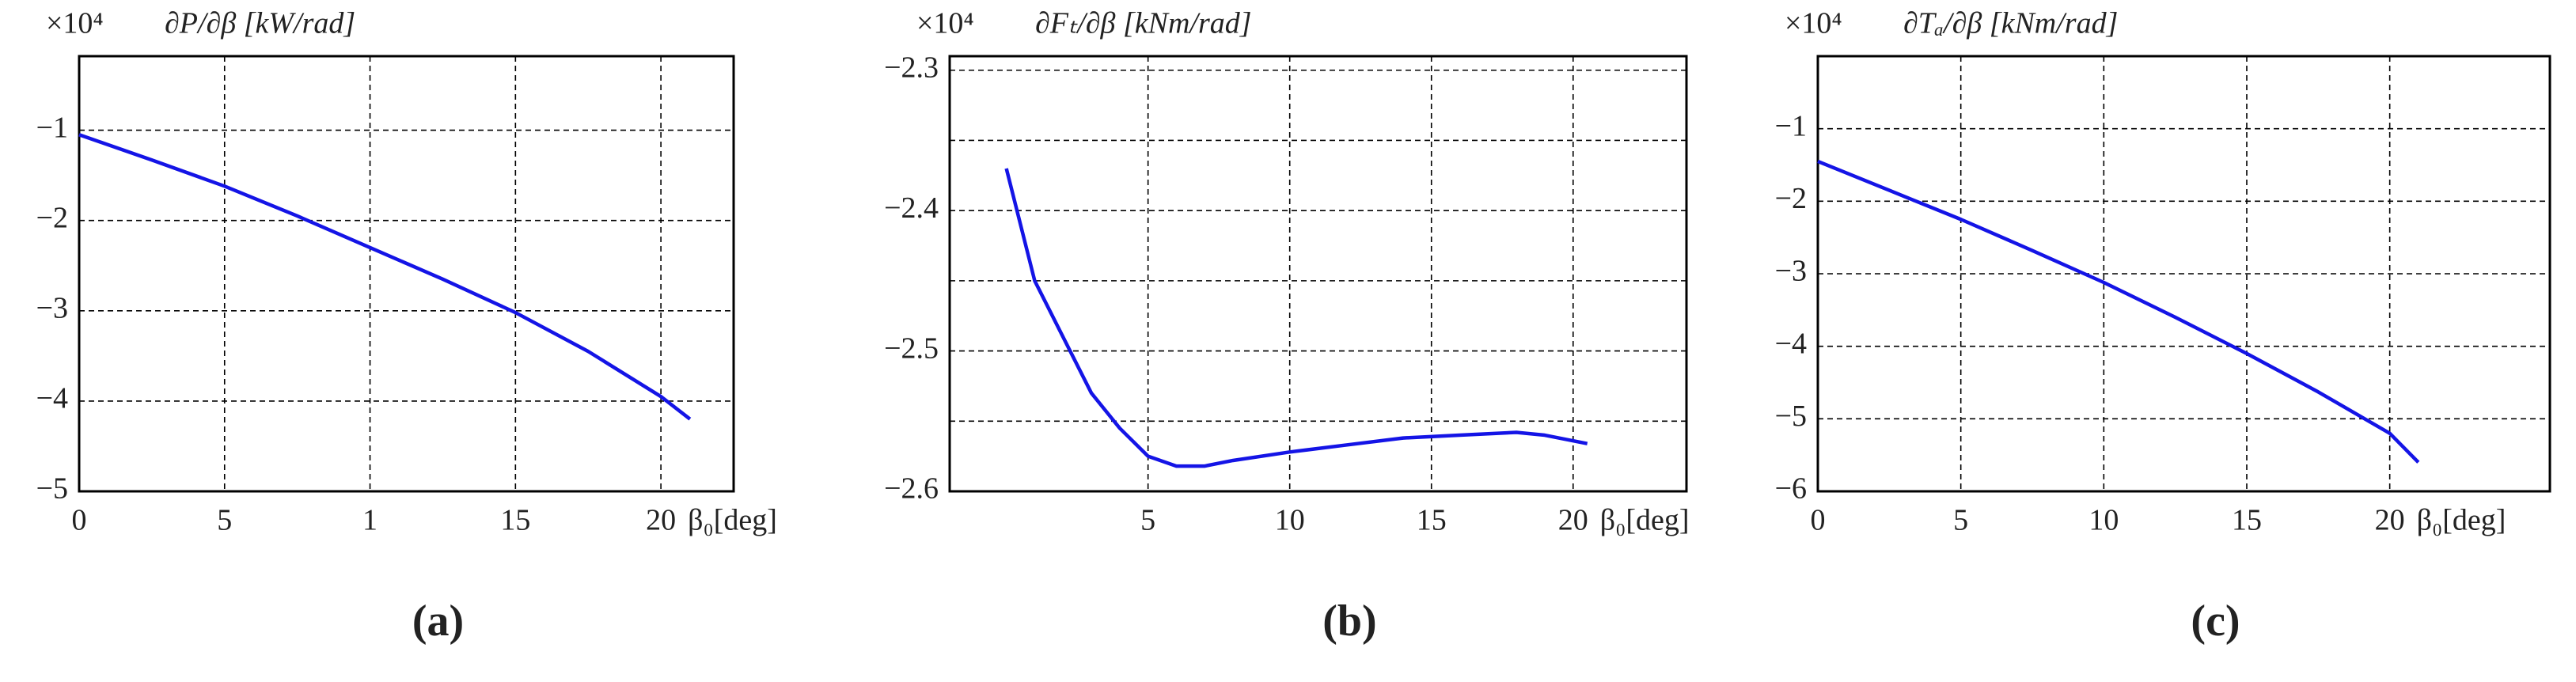 The image size is (2576, 682). What do you see at coordinates (911, 348) in the screenshot?
I see `y-tick-label: −2.5` at bounding box center [911, 348].